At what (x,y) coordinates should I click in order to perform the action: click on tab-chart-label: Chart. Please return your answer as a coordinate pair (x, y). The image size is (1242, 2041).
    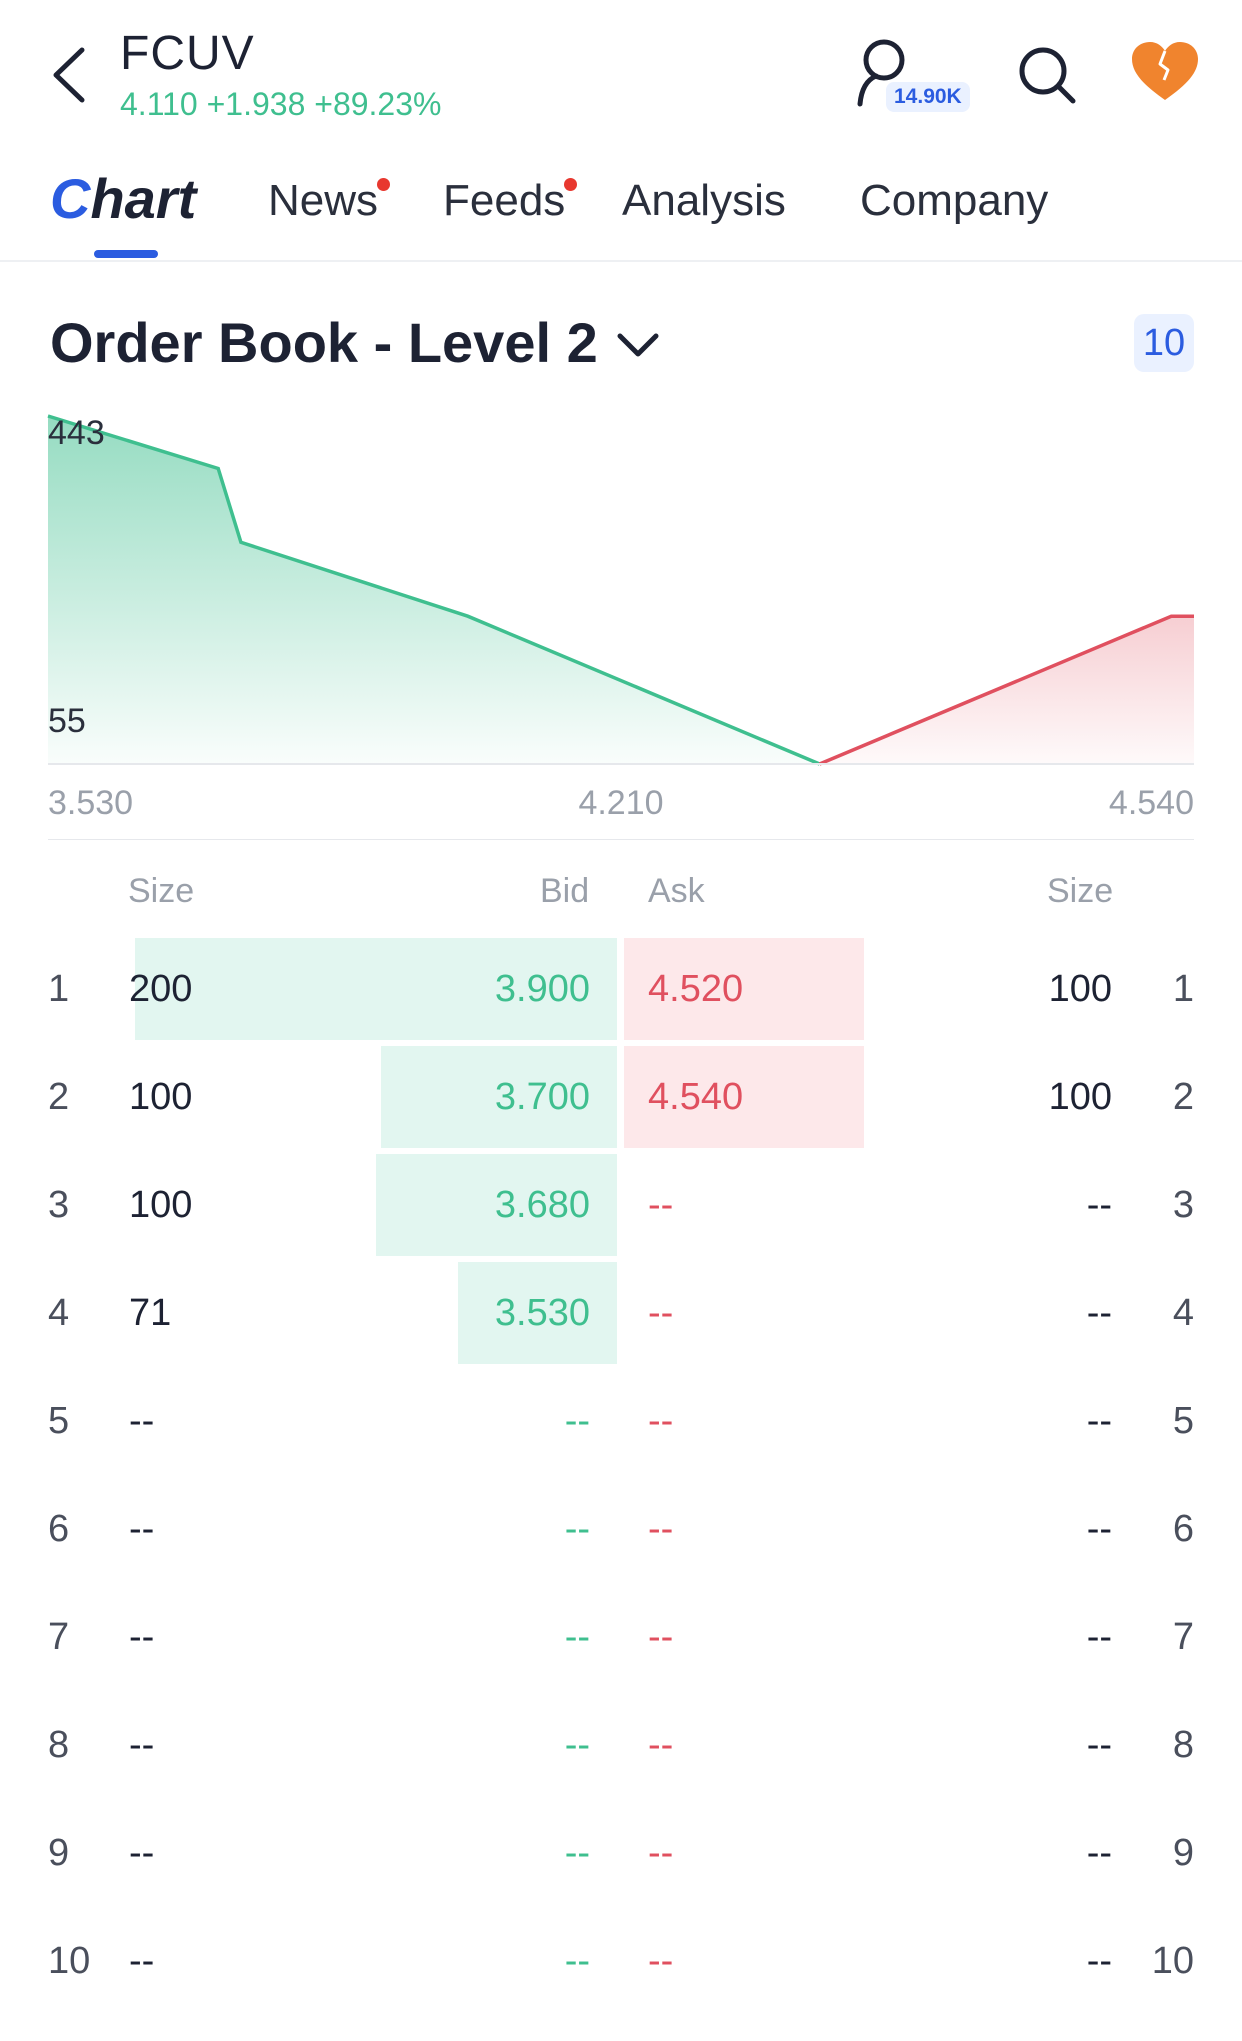
    Looking at the image, I should click on (123, 198).